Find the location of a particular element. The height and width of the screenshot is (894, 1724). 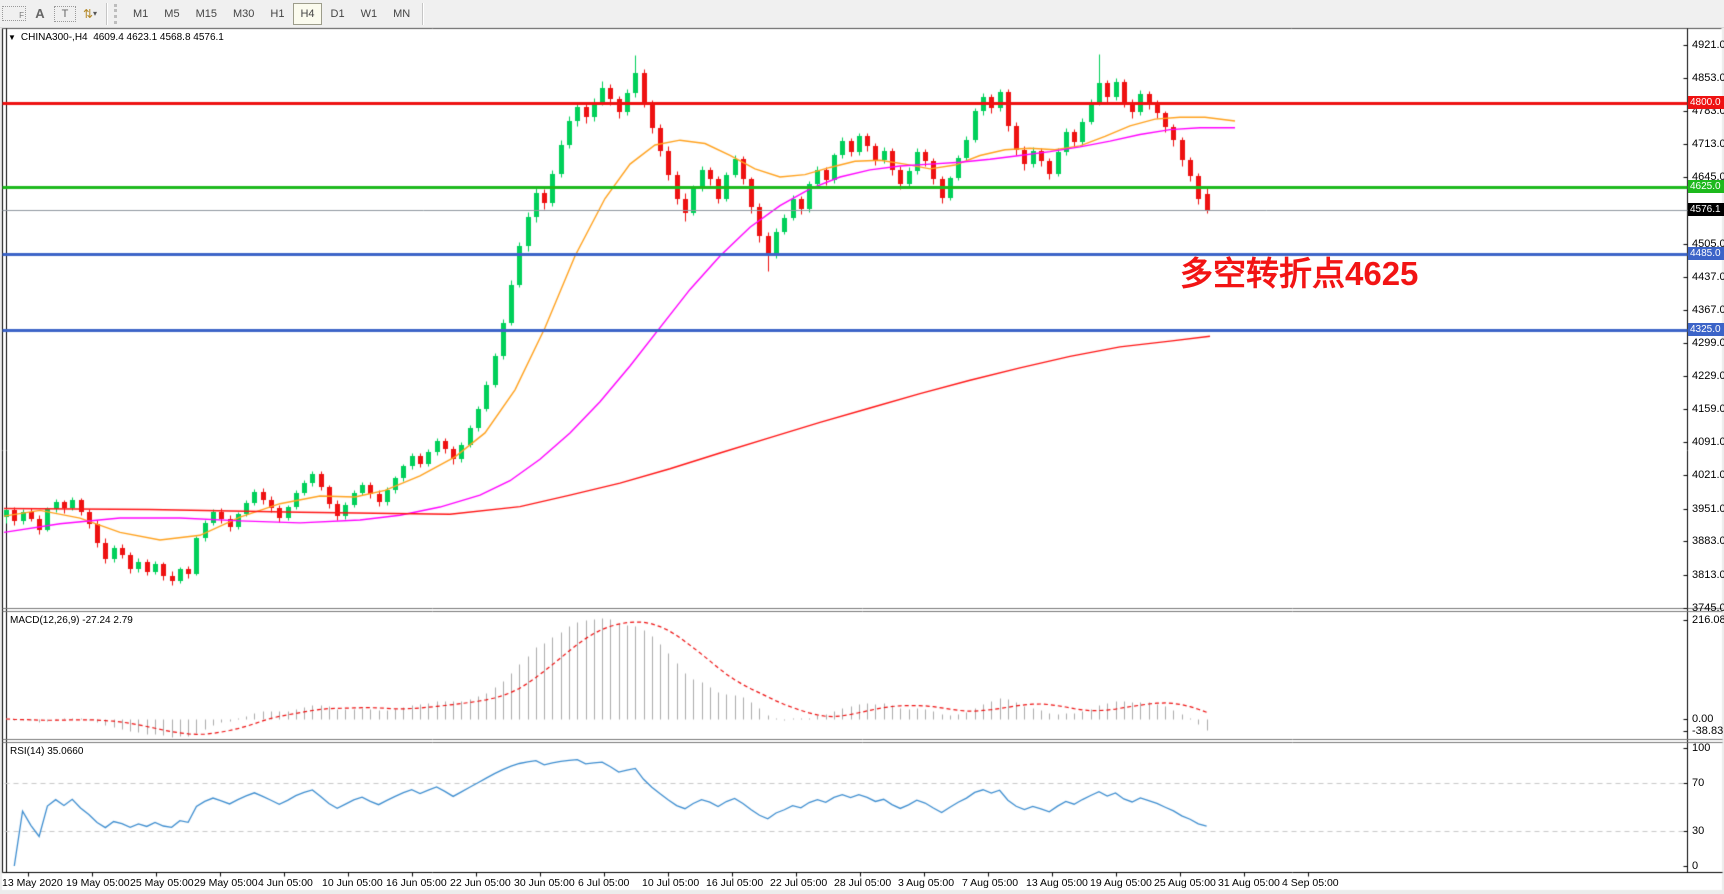

tf-button-h4: H4 is located at coordinates (307, 13).